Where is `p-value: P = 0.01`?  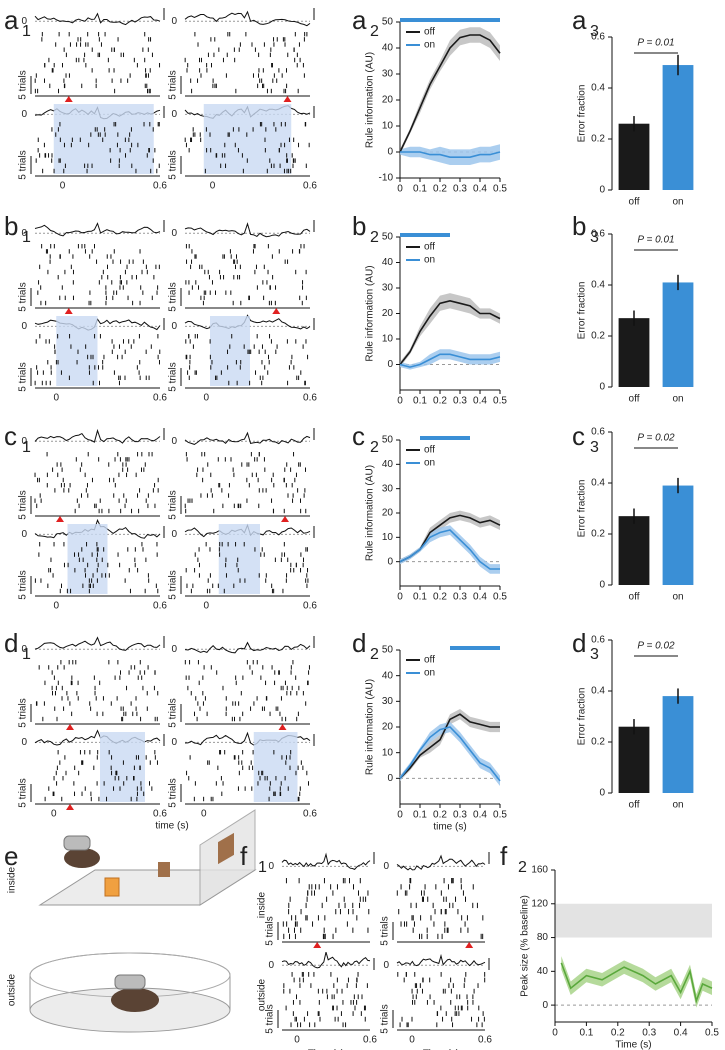
p-value: P = 0.01 is located at coordinates (655, 240).